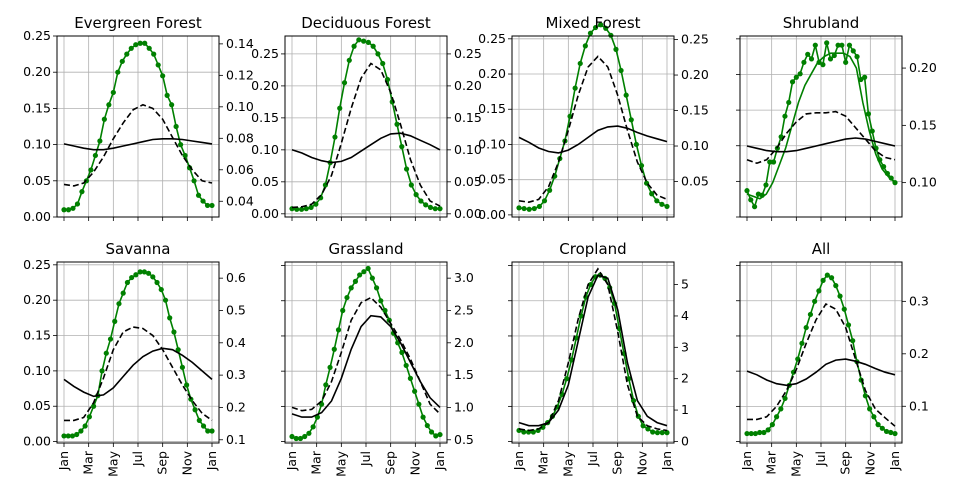 Image resolution: width=961 pixels, height=499 pixels. Describe the element at coordinates (492, 143) in the screenshot. I see `left-tick-label: 0.10` at that location.